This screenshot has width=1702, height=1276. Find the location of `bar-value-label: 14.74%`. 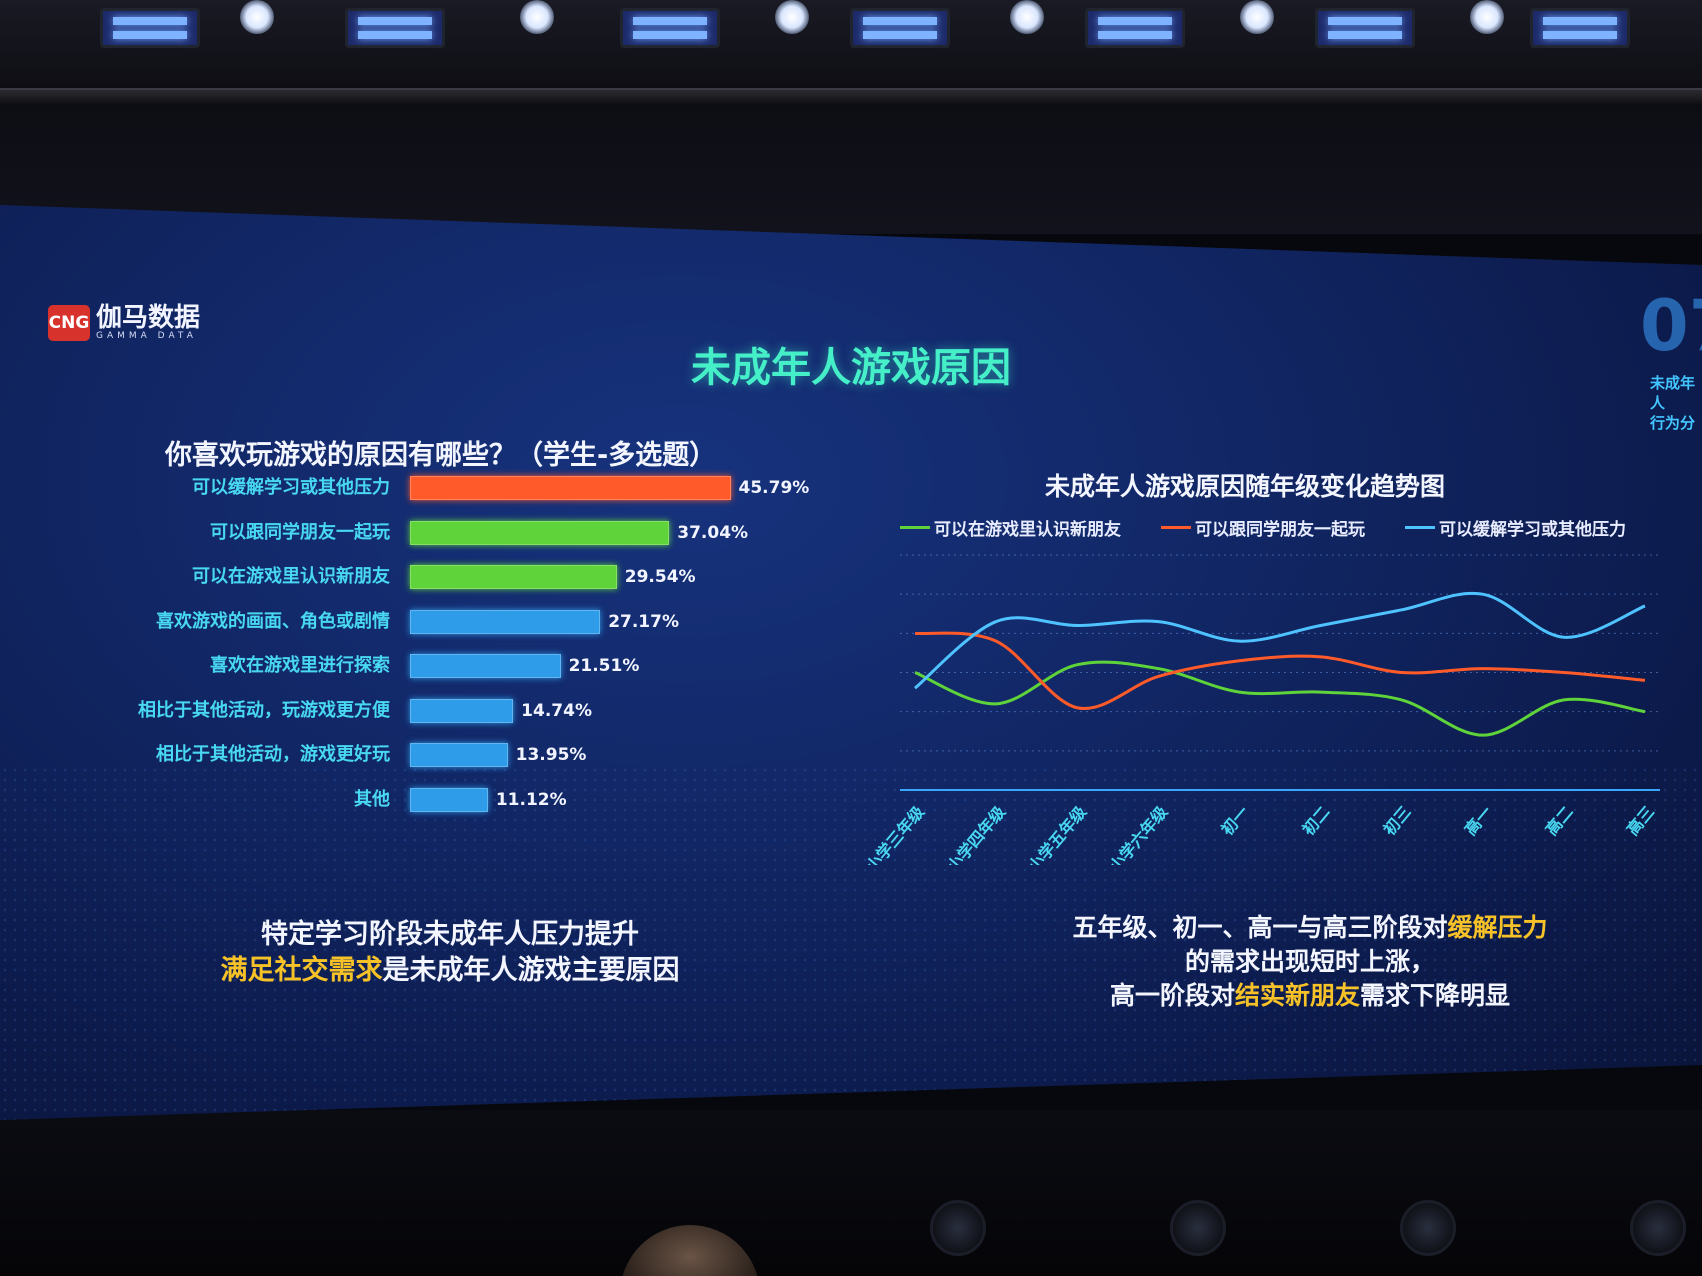

bar-value-label: 14.74% is located at coordinates (556, 710).